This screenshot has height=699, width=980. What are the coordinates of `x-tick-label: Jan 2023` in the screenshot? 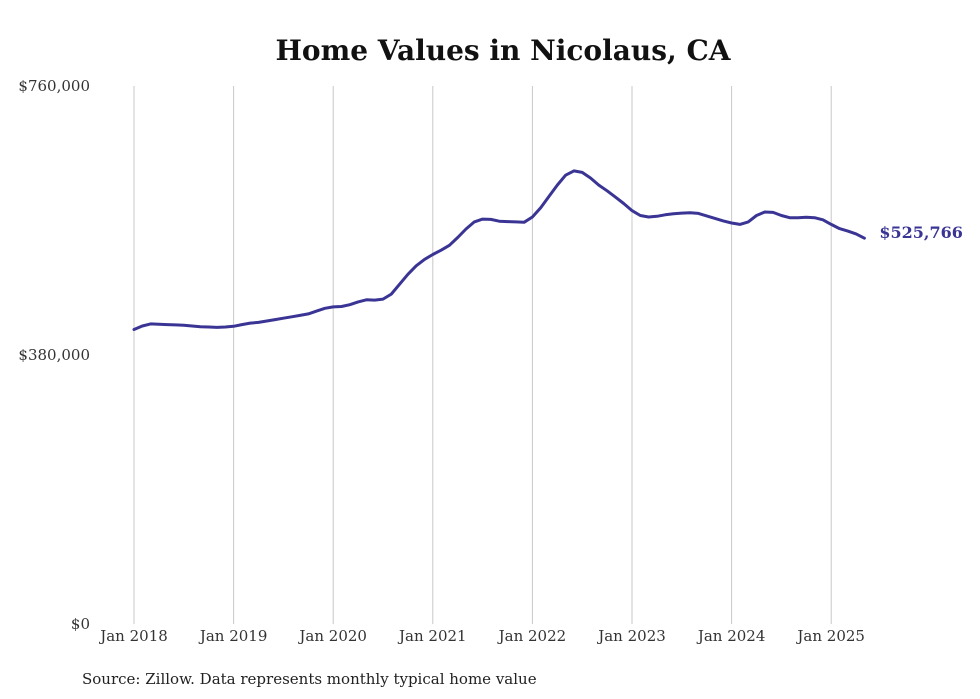 It's located at (631, 636).